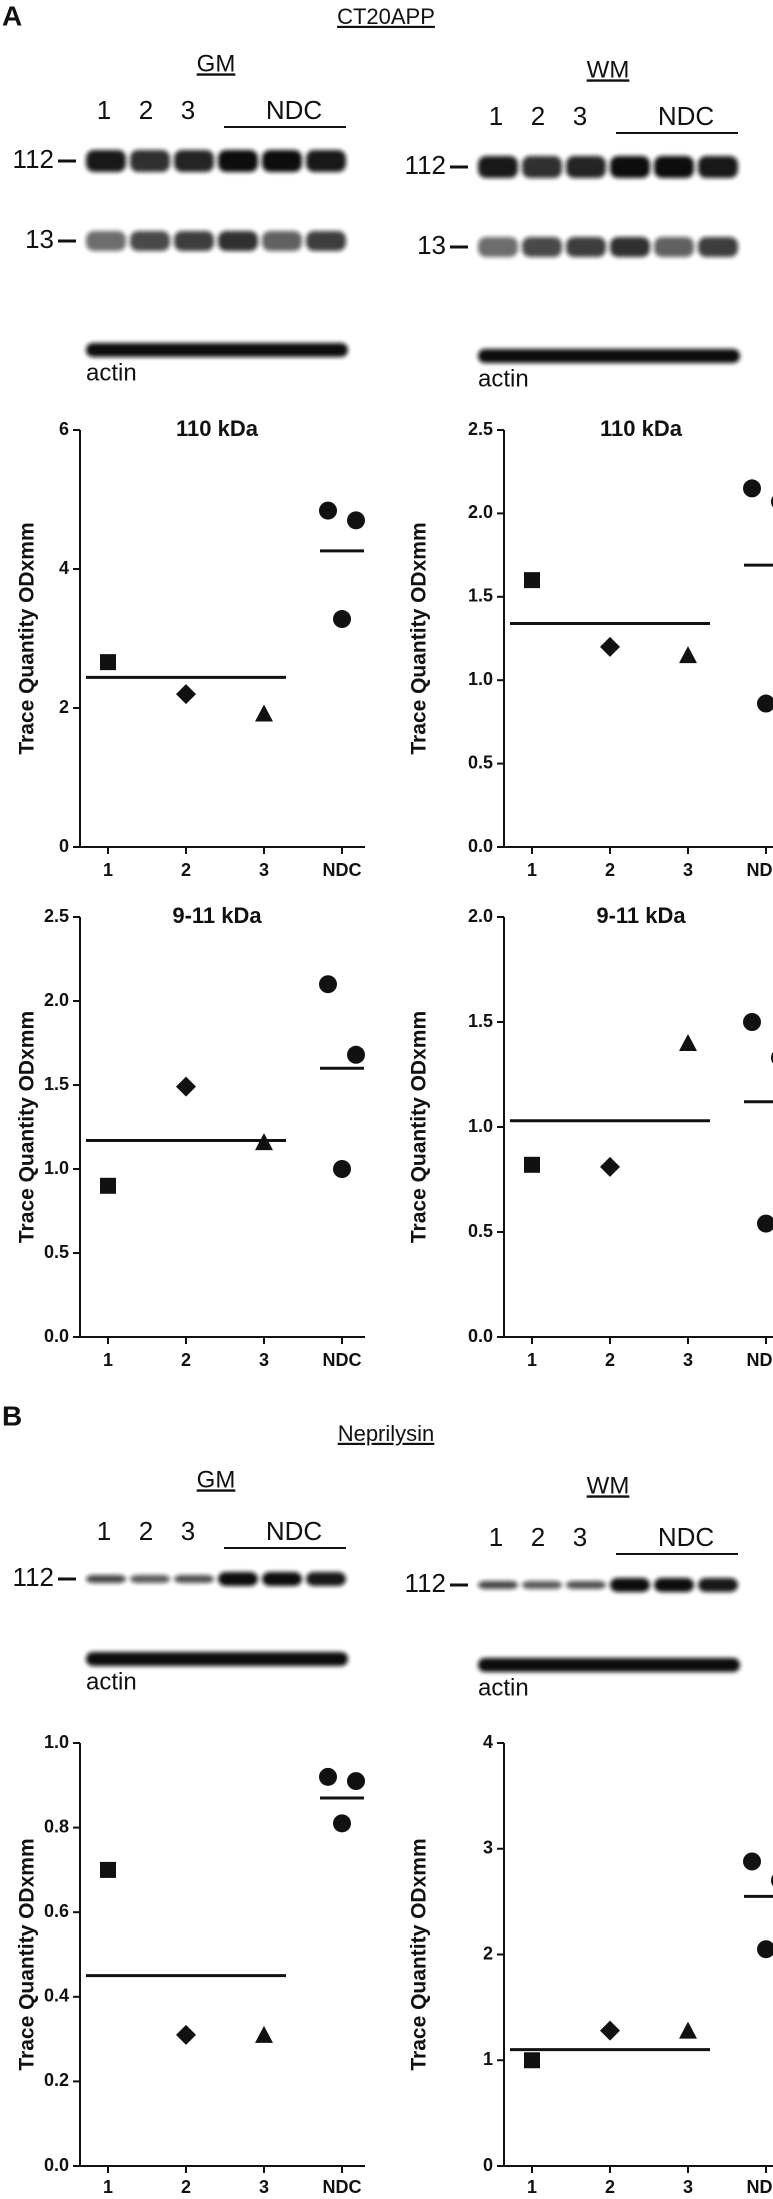 The height and width of the screenshot is (2199, 773). What do you see at coordinates (488, 1742) in the screenshot?
I see `y-tick-label: 4` at bounding box center [488, 1742].